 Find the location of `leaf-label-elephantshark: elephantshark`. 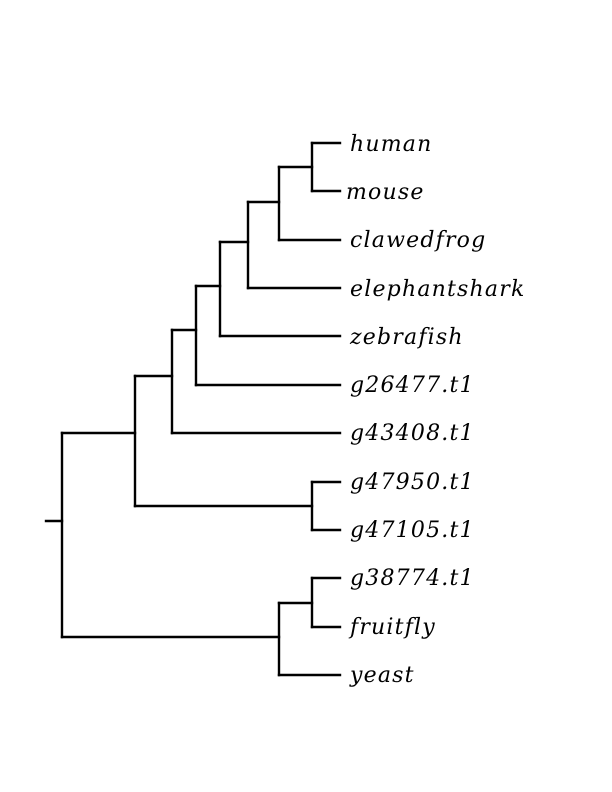

leaf-label-elephantshark: elephantshark is located at coordinates (437, 289).